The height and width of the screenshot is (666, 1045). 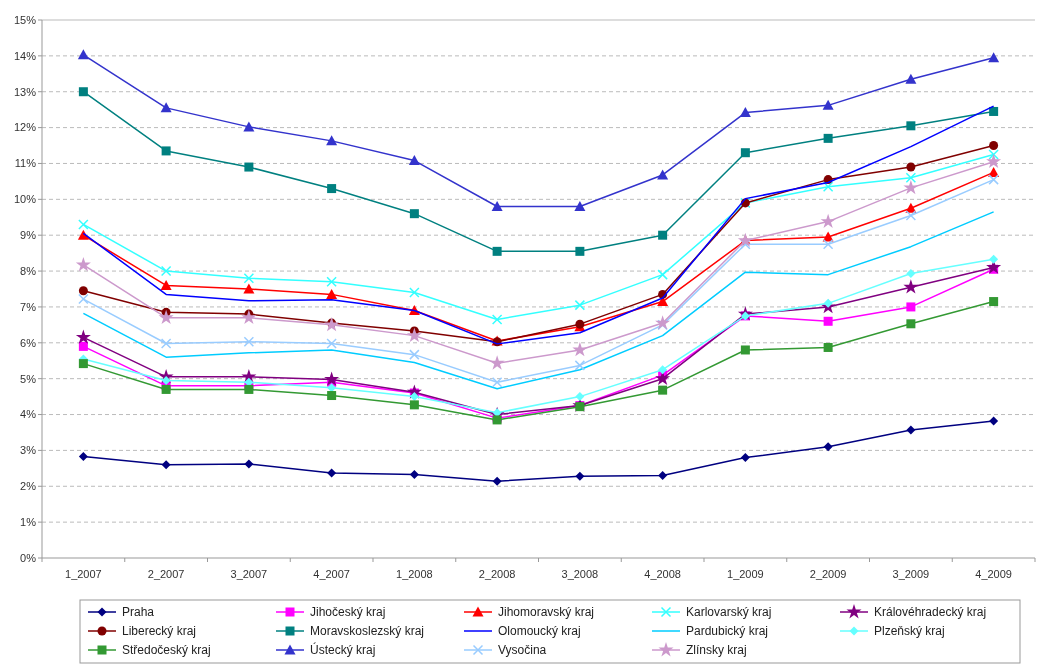 What do you see at coordinates (993, 574) in the screenshot?
I see `x-tick-label: 4_2009` at bounding box center [993, 574].